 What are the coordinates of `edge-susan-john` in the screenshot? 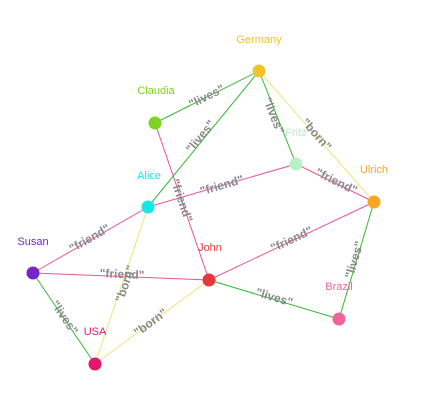 It's located at (121, 276).